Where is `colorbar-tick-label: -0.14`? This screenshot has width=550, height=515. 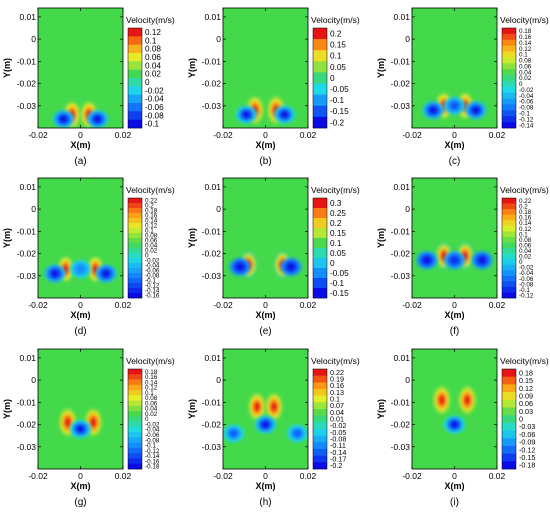
colorbar-tick-label: -0.14 is located at coordinates (338, 452).